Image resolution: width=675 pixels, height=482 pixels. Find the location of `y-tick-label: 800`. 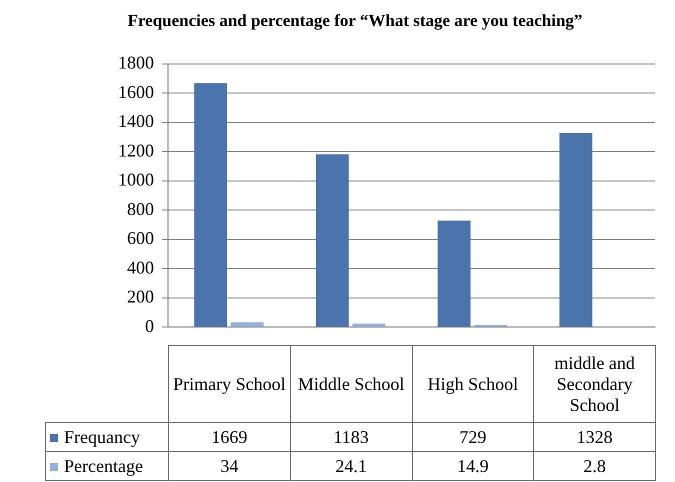

y-tick-label: 800 is located at coordinates (140, 208).